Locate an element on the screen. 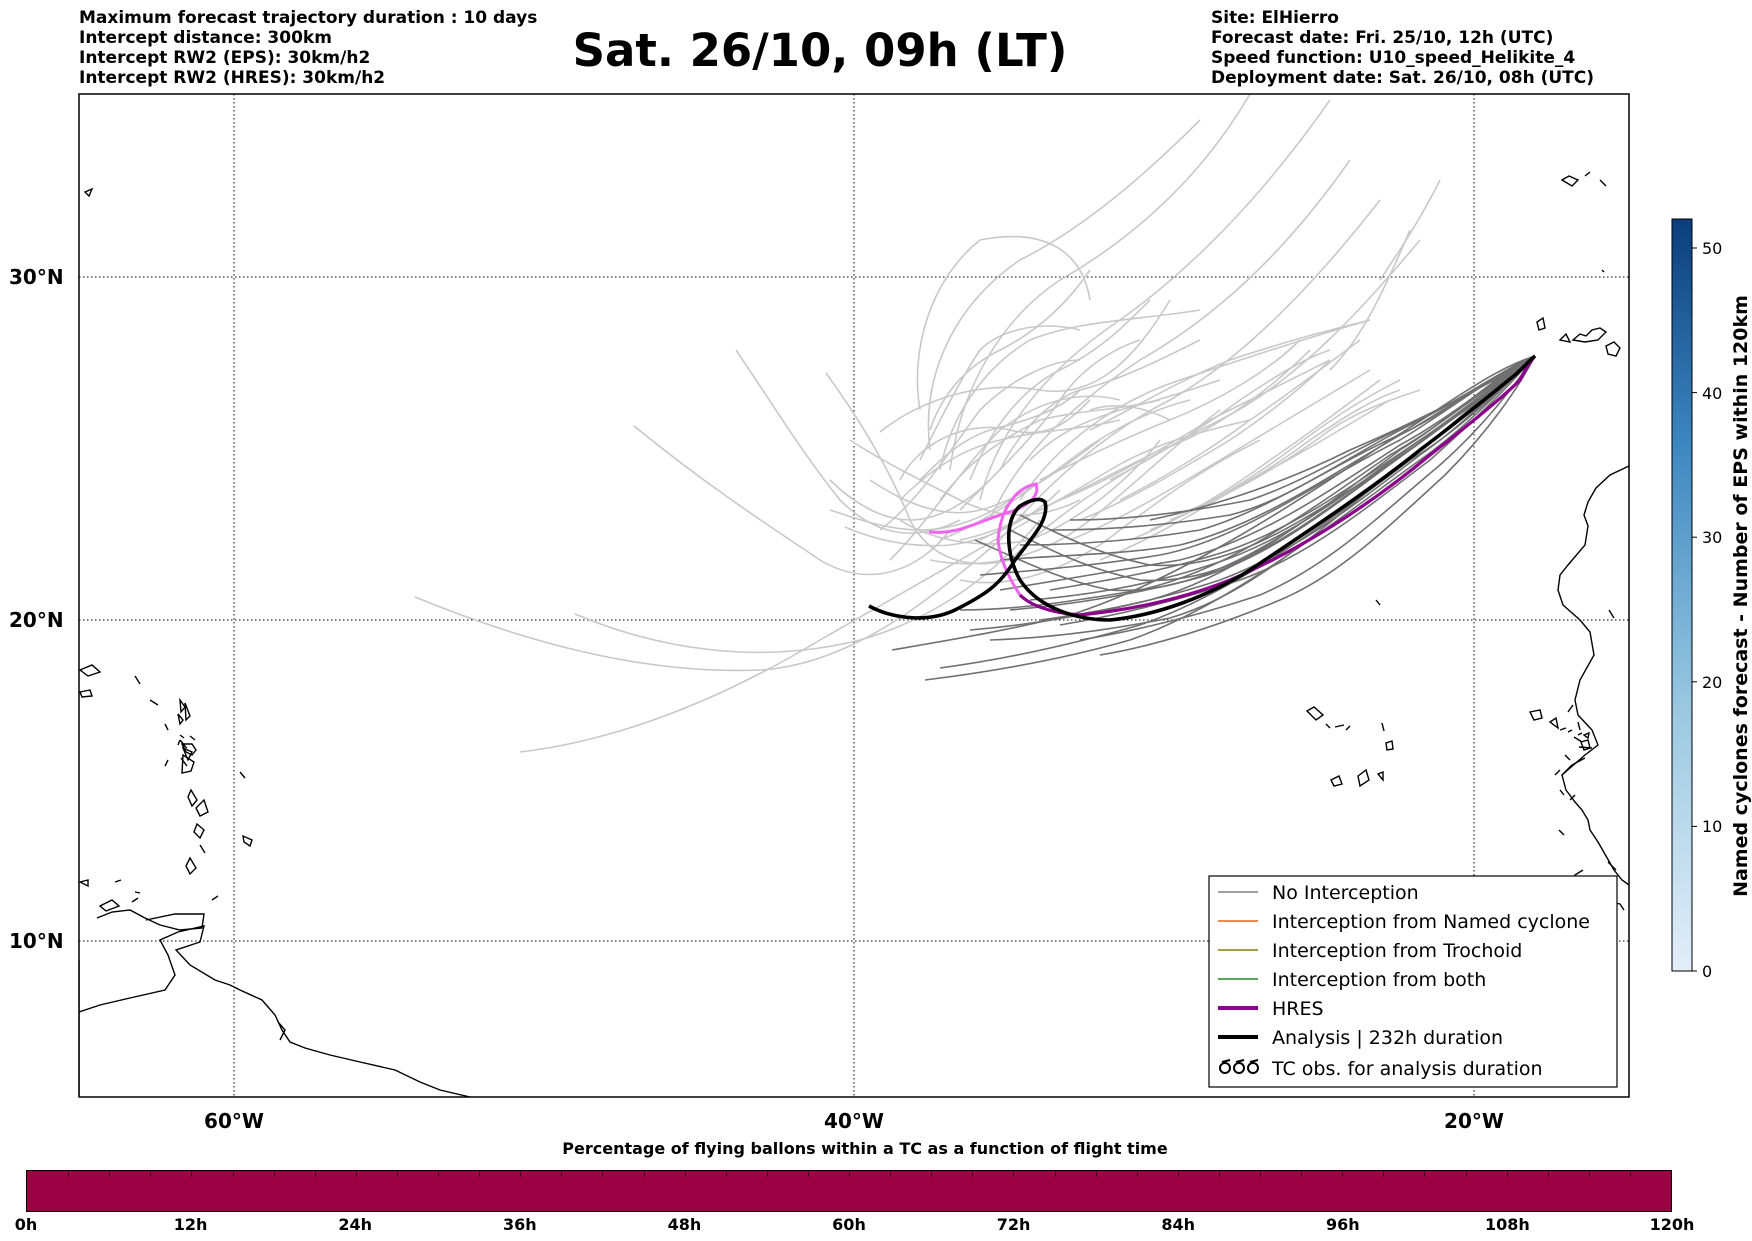 The width and height of the screenshot is (1752, 1241). intercept-distance-text: Intercept distance: 300km is located at coordinates (205, 38).